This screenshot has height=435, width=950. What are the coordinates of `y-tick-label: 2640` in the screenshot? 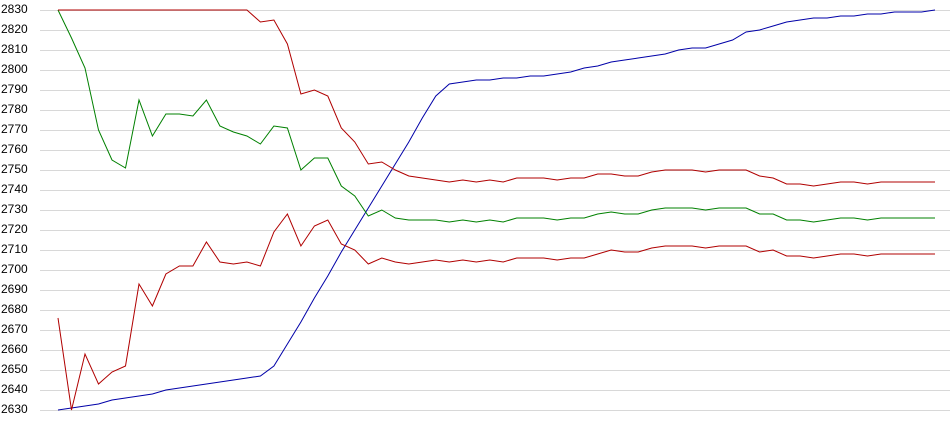 It's located at (14, 389).